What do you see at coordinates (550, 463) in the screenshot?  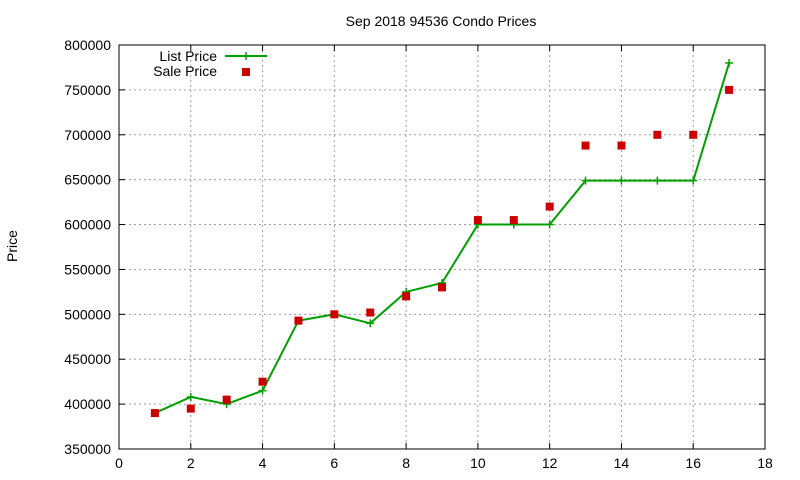 I see `x-tick-label: 12` at bounding box center [550, 463].